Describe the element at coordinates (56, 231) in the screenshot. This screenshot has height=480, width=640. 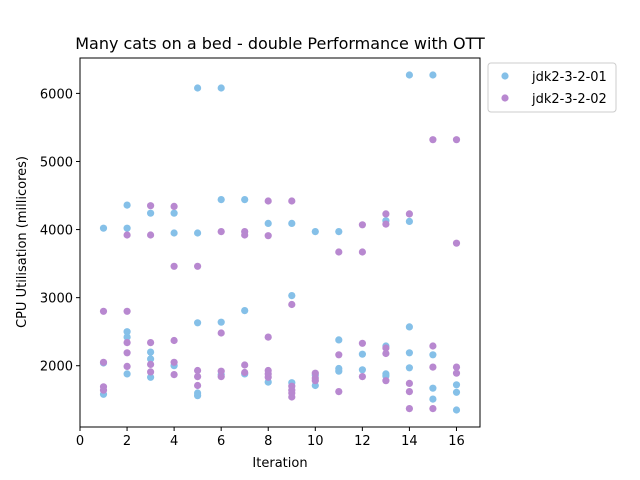
I see `y-tick-label: 4000` at that location.